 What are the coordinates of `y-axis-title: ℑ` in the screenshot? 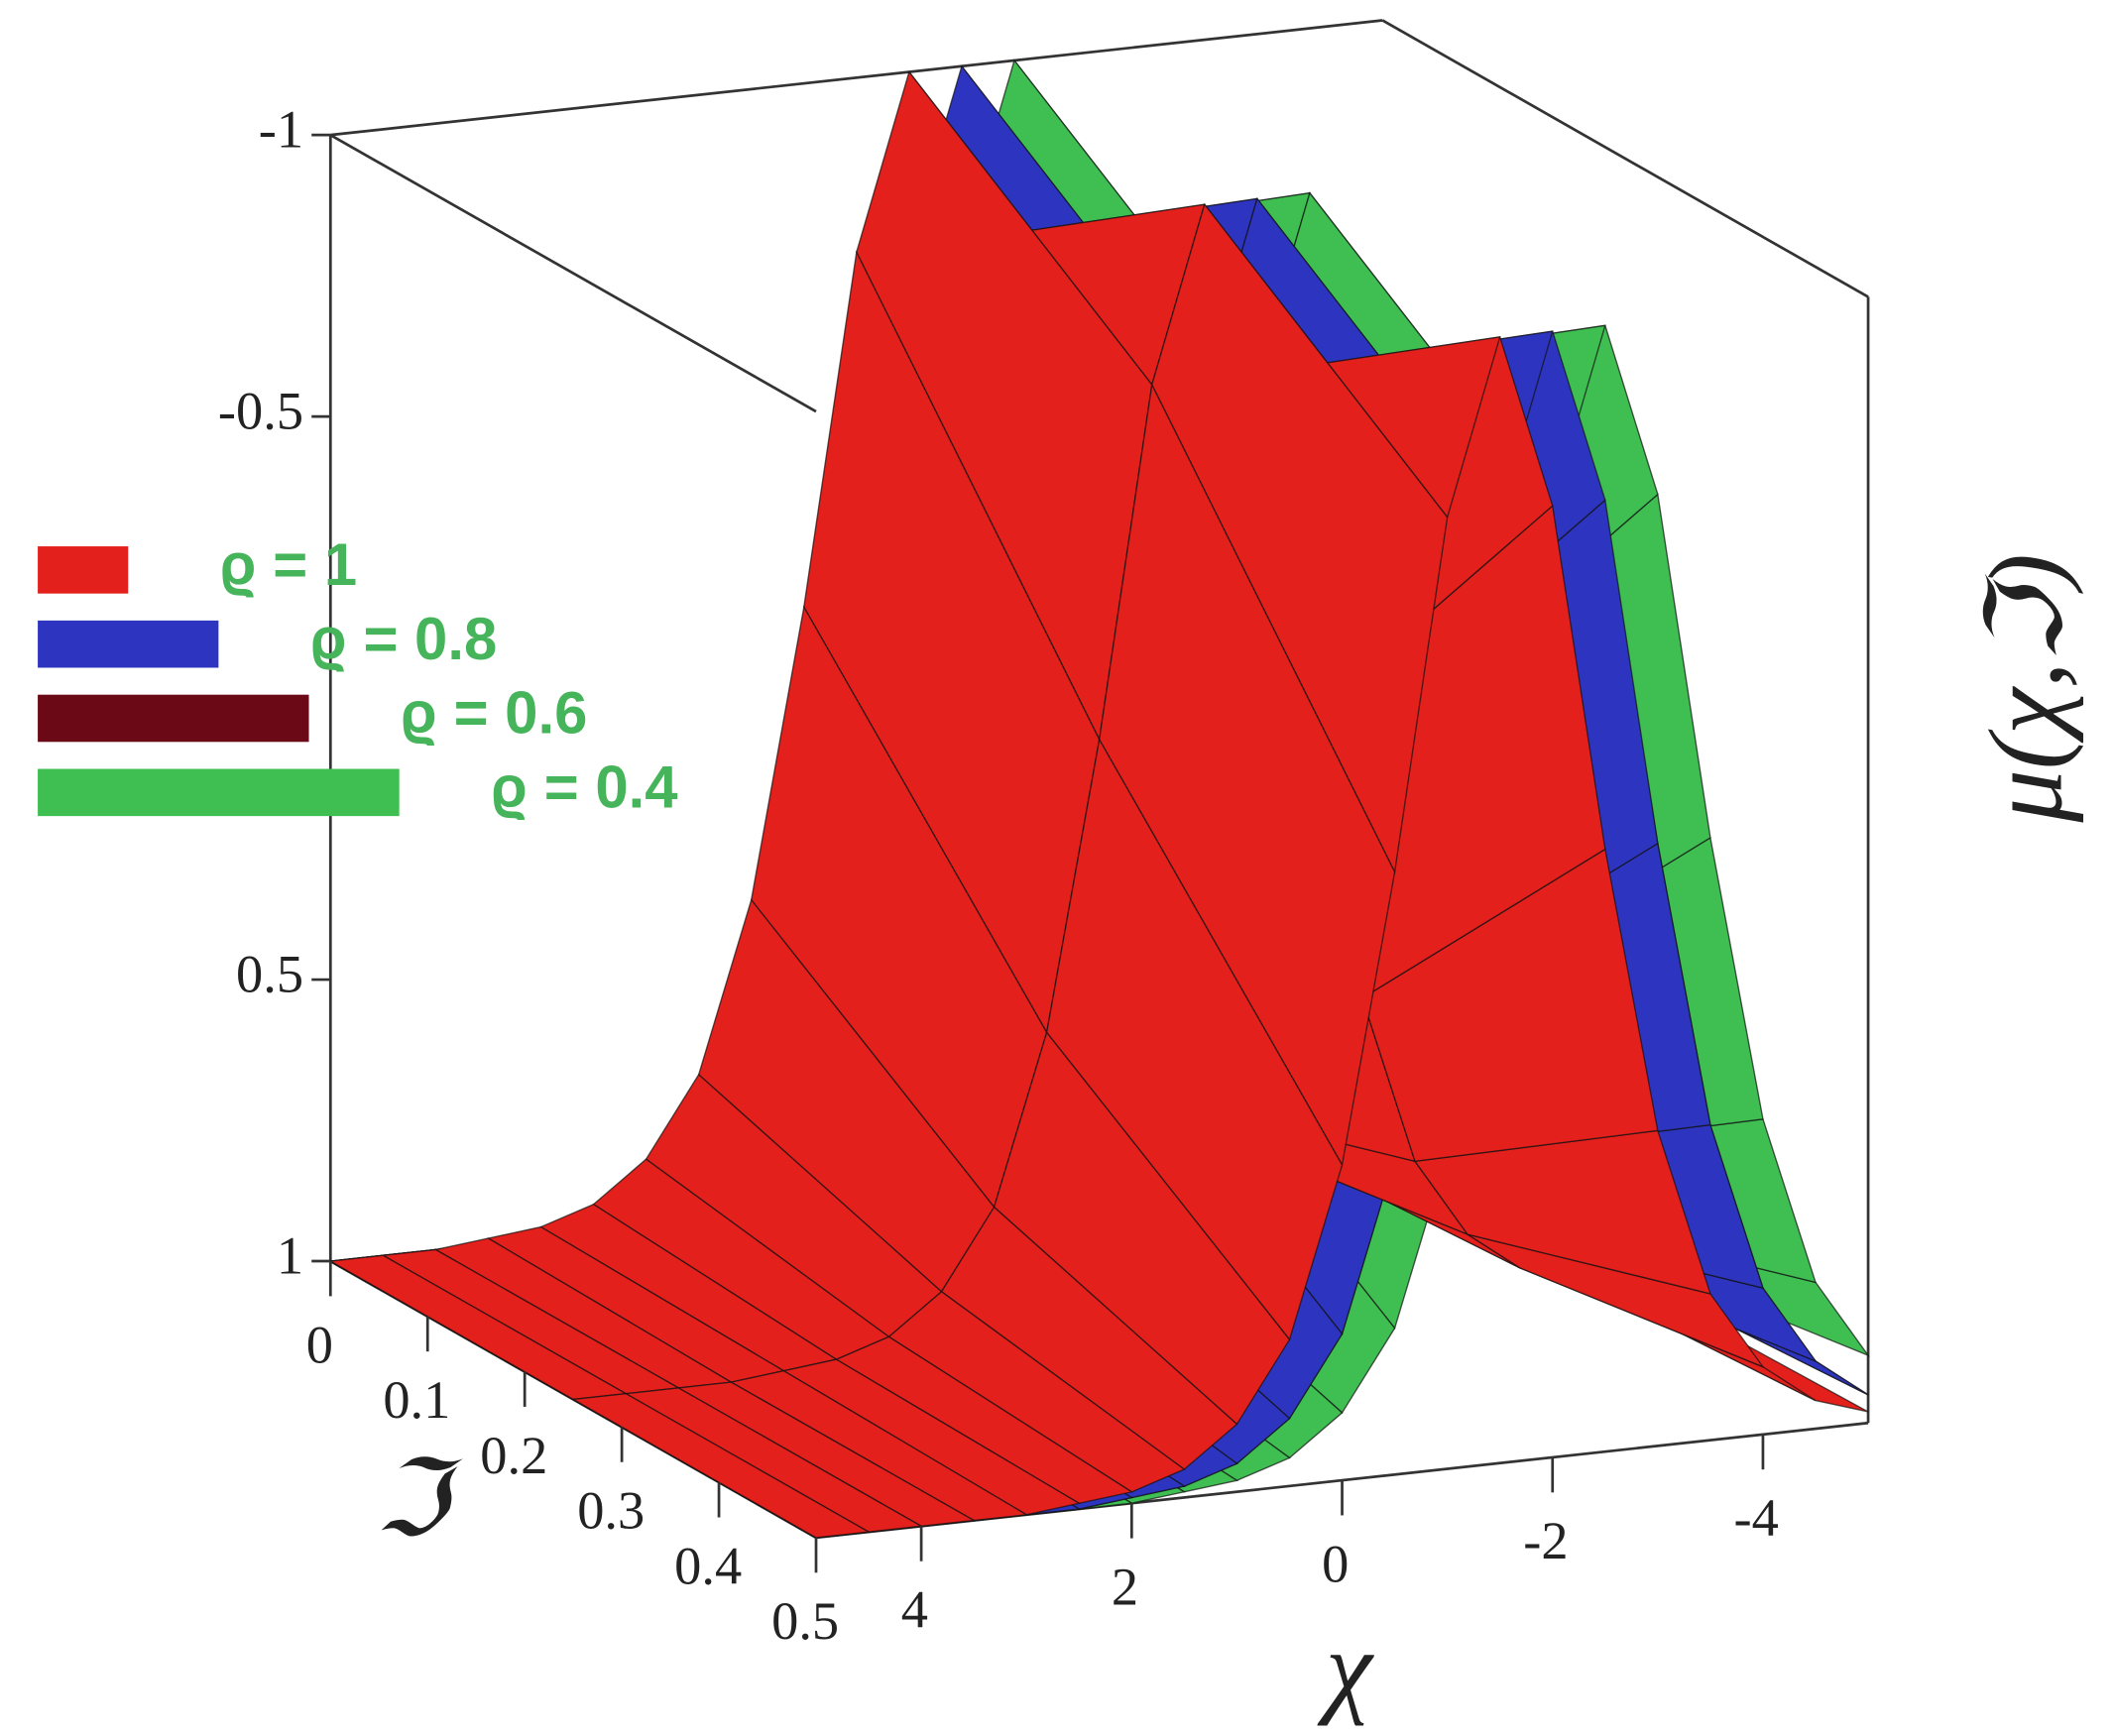 It's located at (419, 1499).